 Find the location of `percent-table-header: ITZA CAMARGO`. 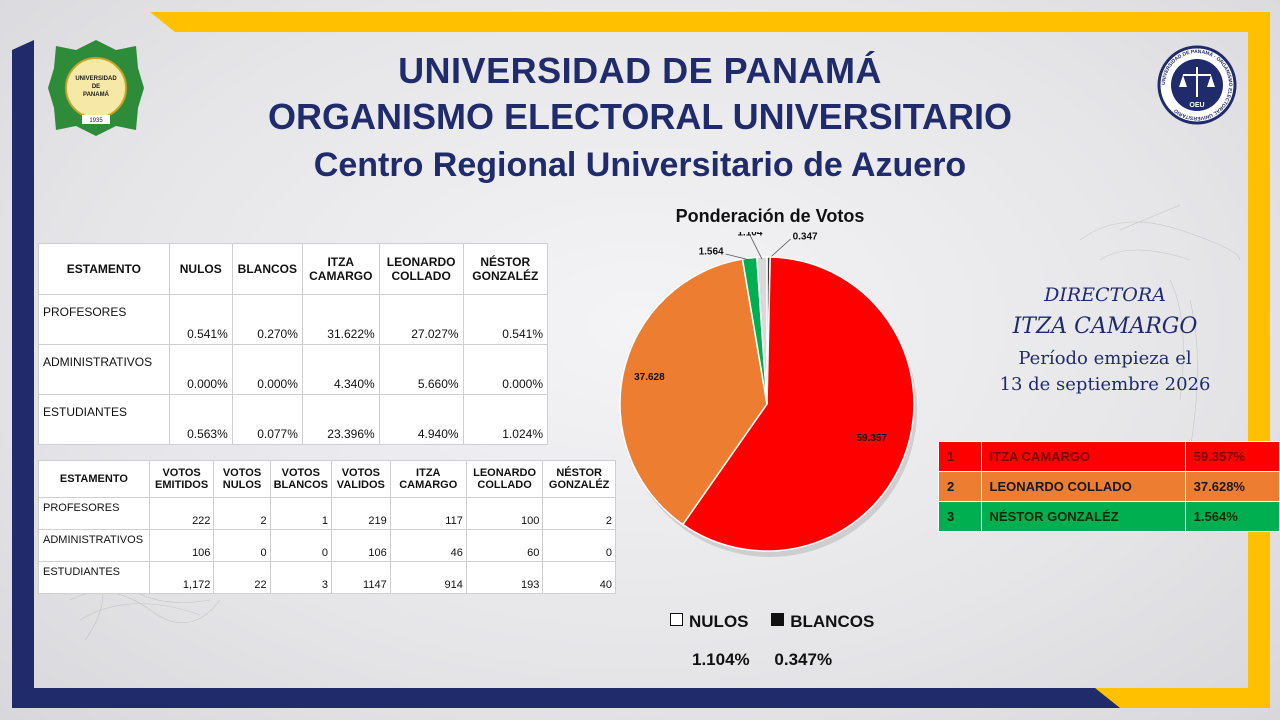

percent-table-header: ITZA CAMARGO is located at coordinates (340, 269).